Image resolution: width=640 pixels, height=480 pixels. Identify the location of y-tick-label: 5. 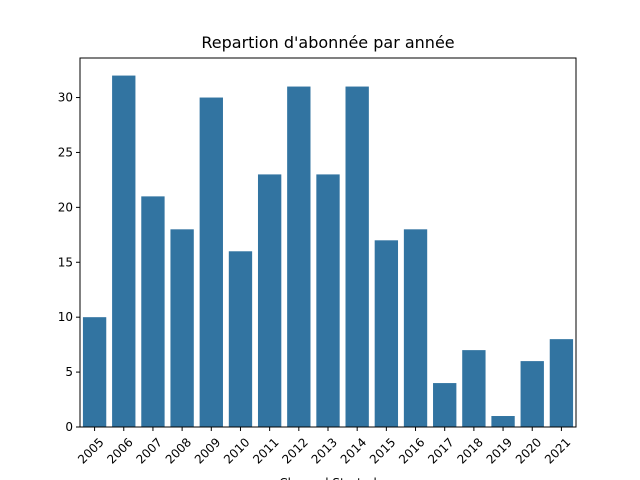
(69, 372).